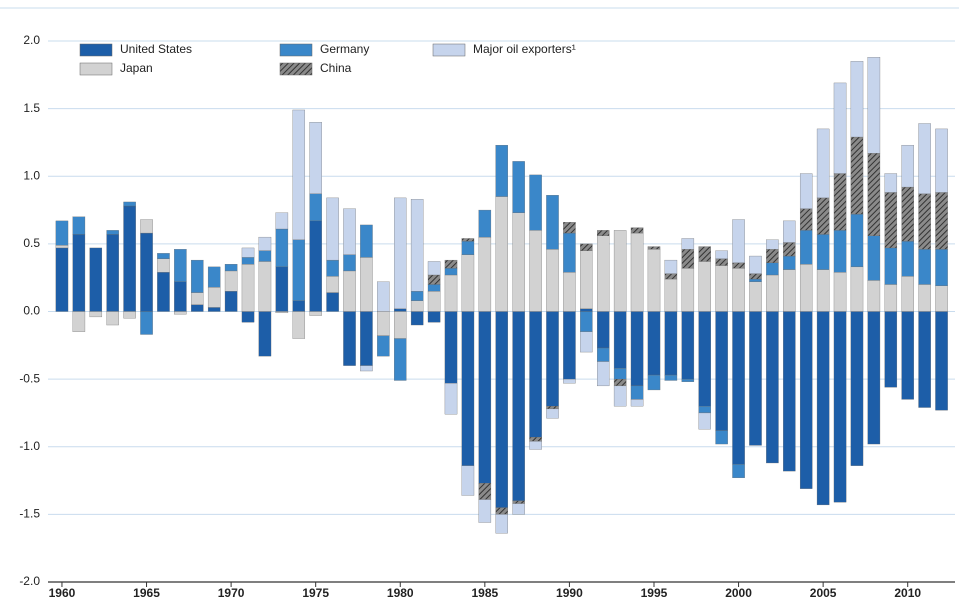 The width and height of the screenshot is (959, 600). I want to click on legend-label: Major oil exporters¹, so click(524, 49).